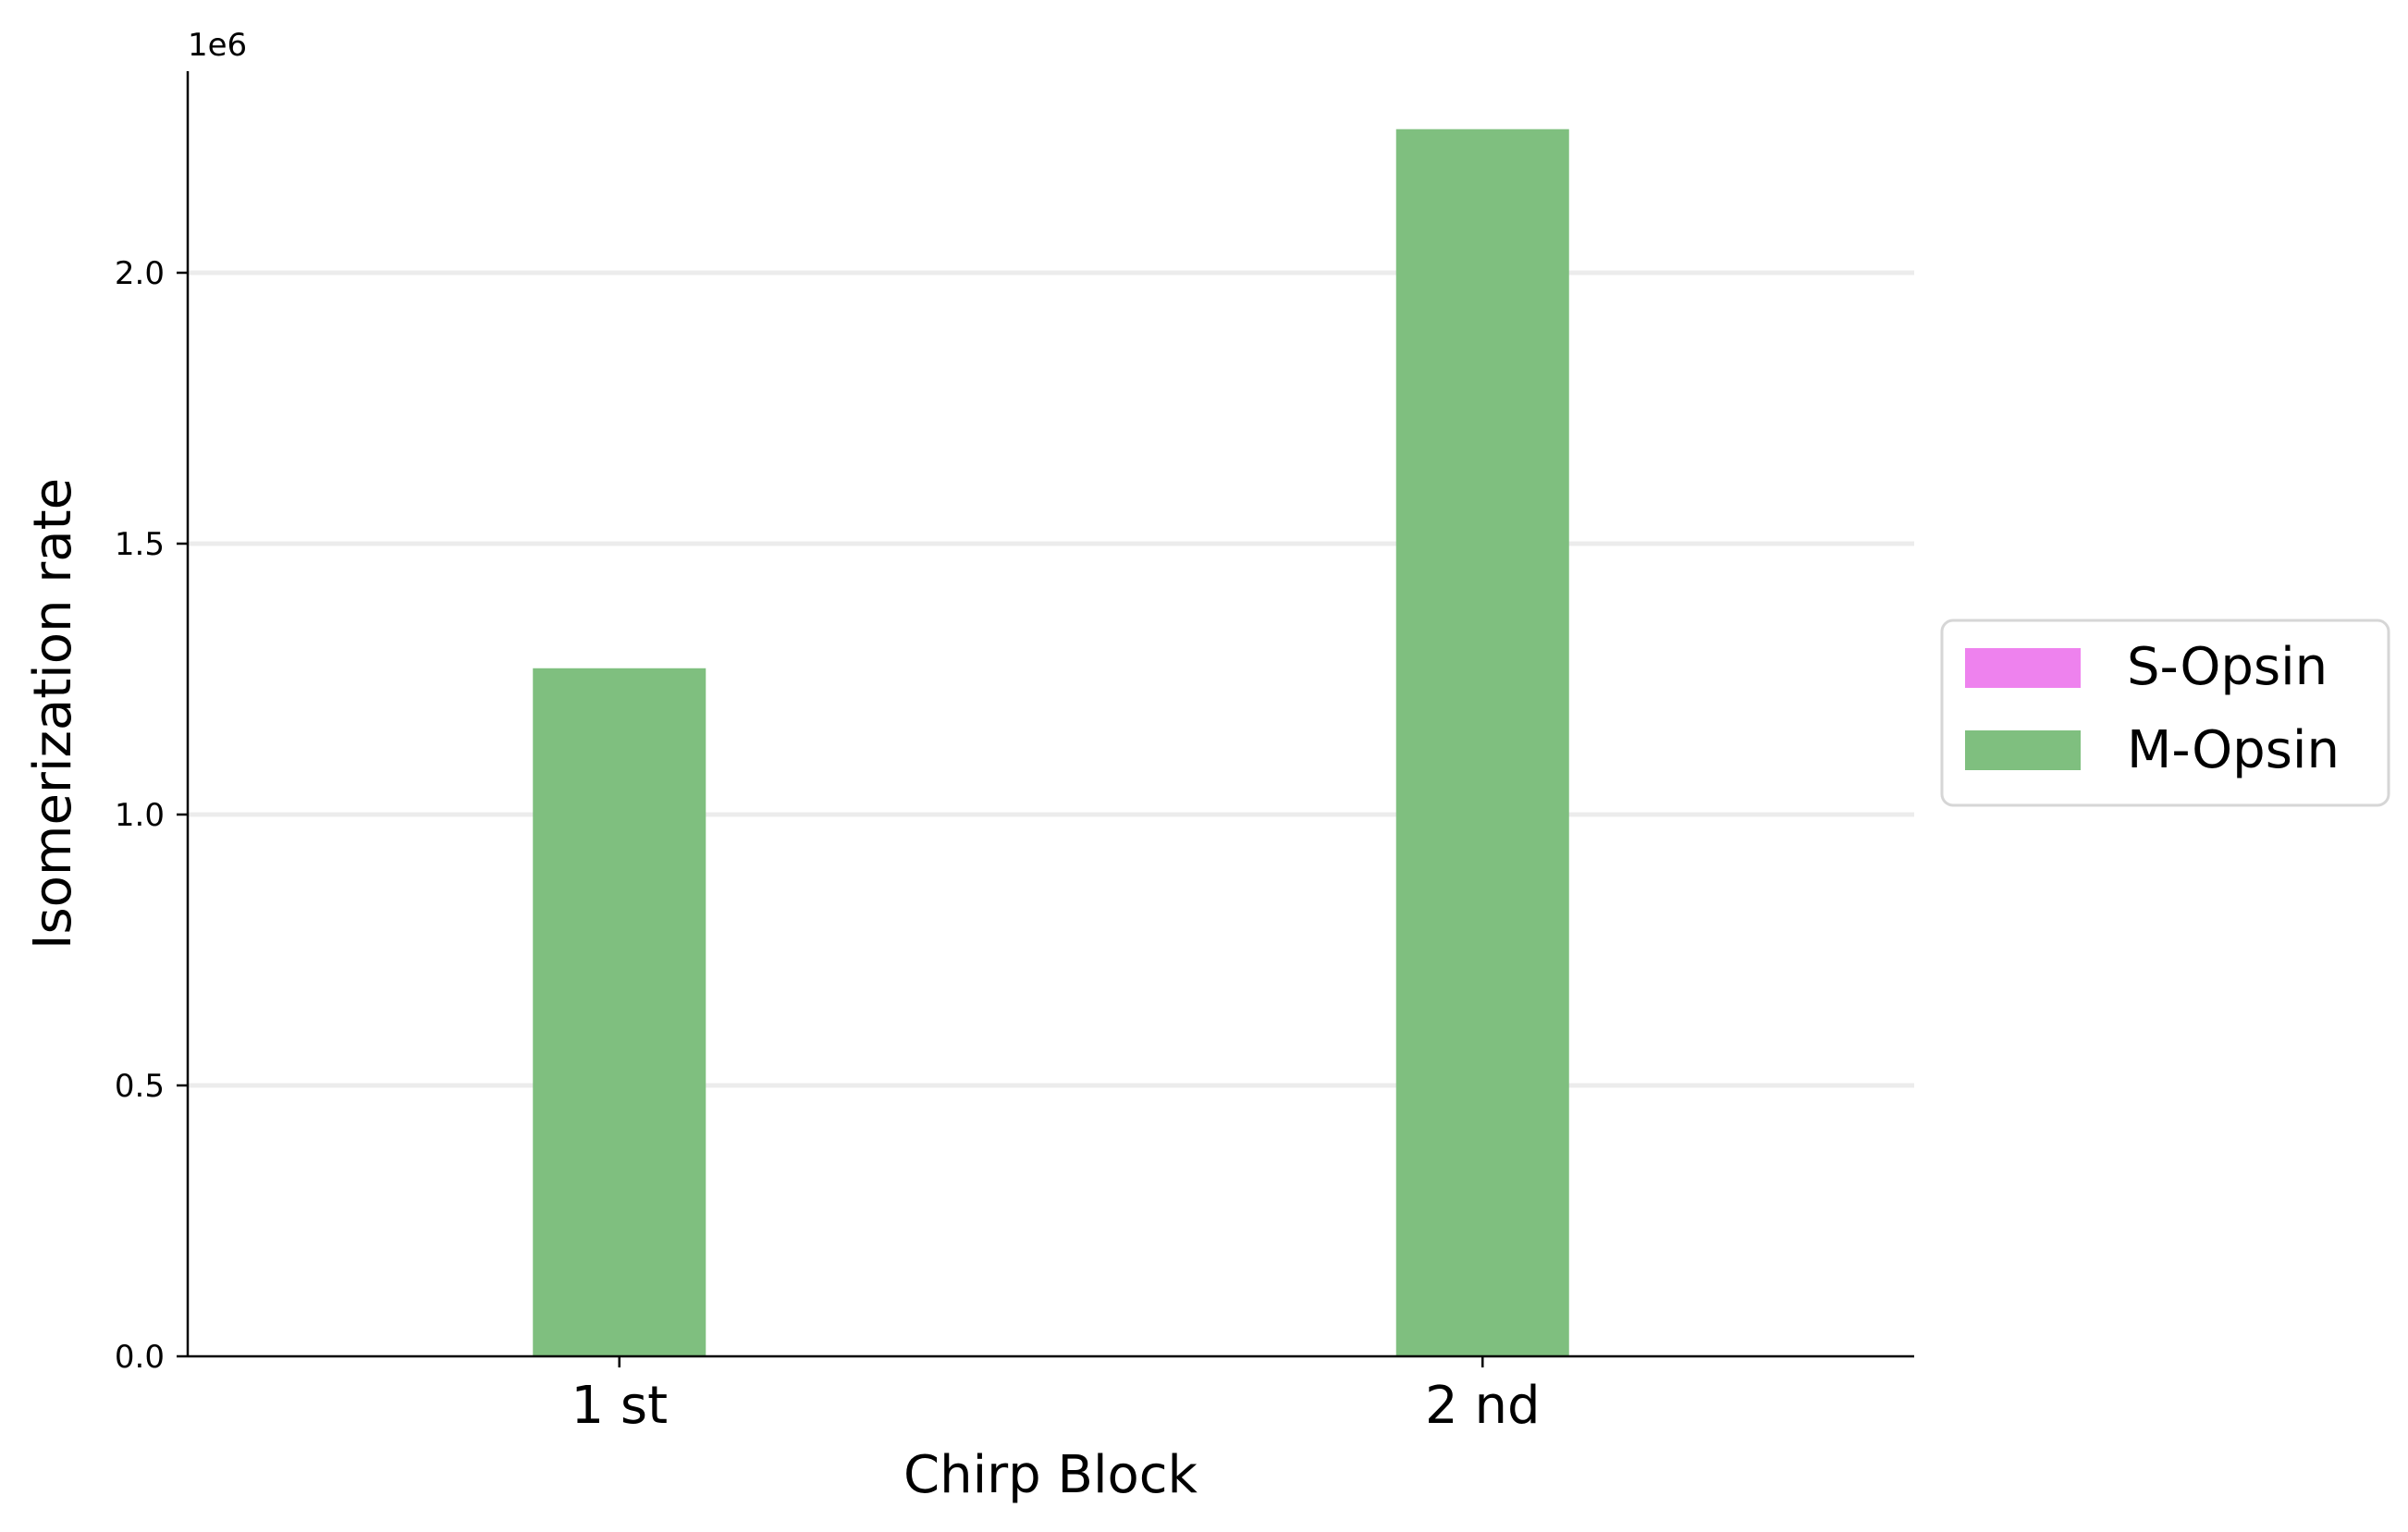 The width and height of the screenshot is (2408, 1532). I want to click on y-tick-label: 0.0, so click(140, 1357).